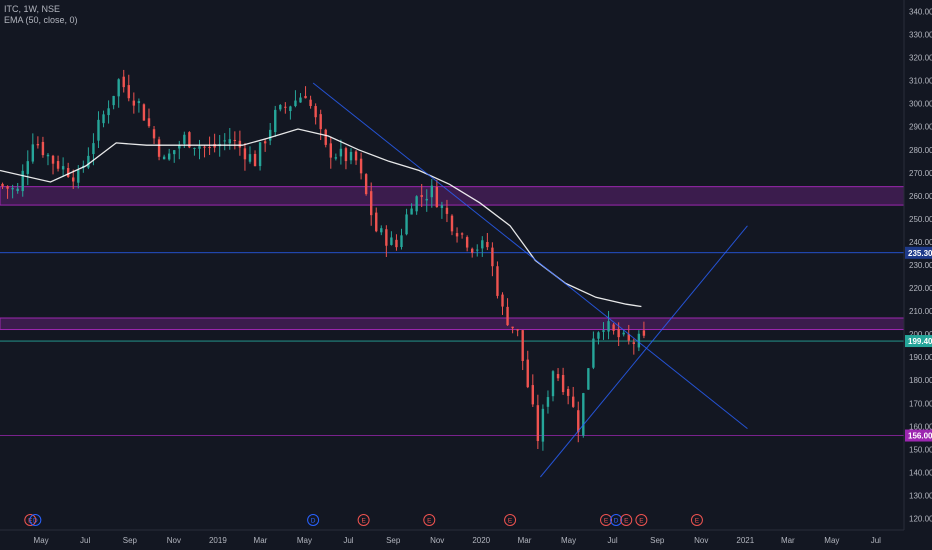 This screenshot has height=550, width=932. I want to click on event-marker-label-1: D, so click(35, 521).